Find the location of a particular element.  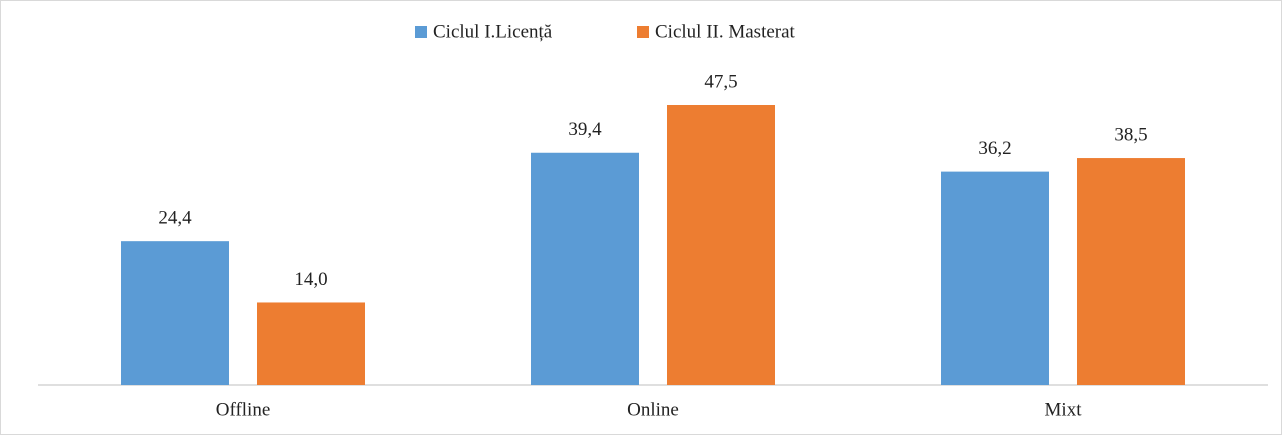

data-label: 38,5 is located at coordinates (1130, 134).